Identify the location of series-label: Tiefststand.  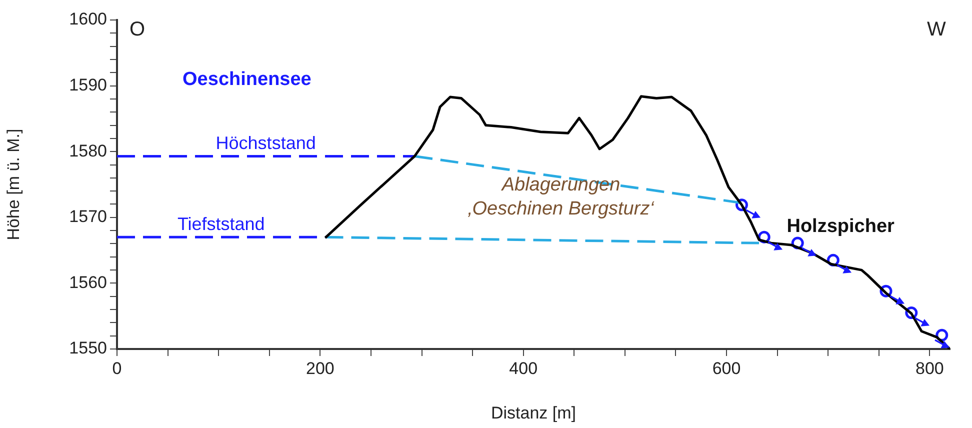
(221, 224).